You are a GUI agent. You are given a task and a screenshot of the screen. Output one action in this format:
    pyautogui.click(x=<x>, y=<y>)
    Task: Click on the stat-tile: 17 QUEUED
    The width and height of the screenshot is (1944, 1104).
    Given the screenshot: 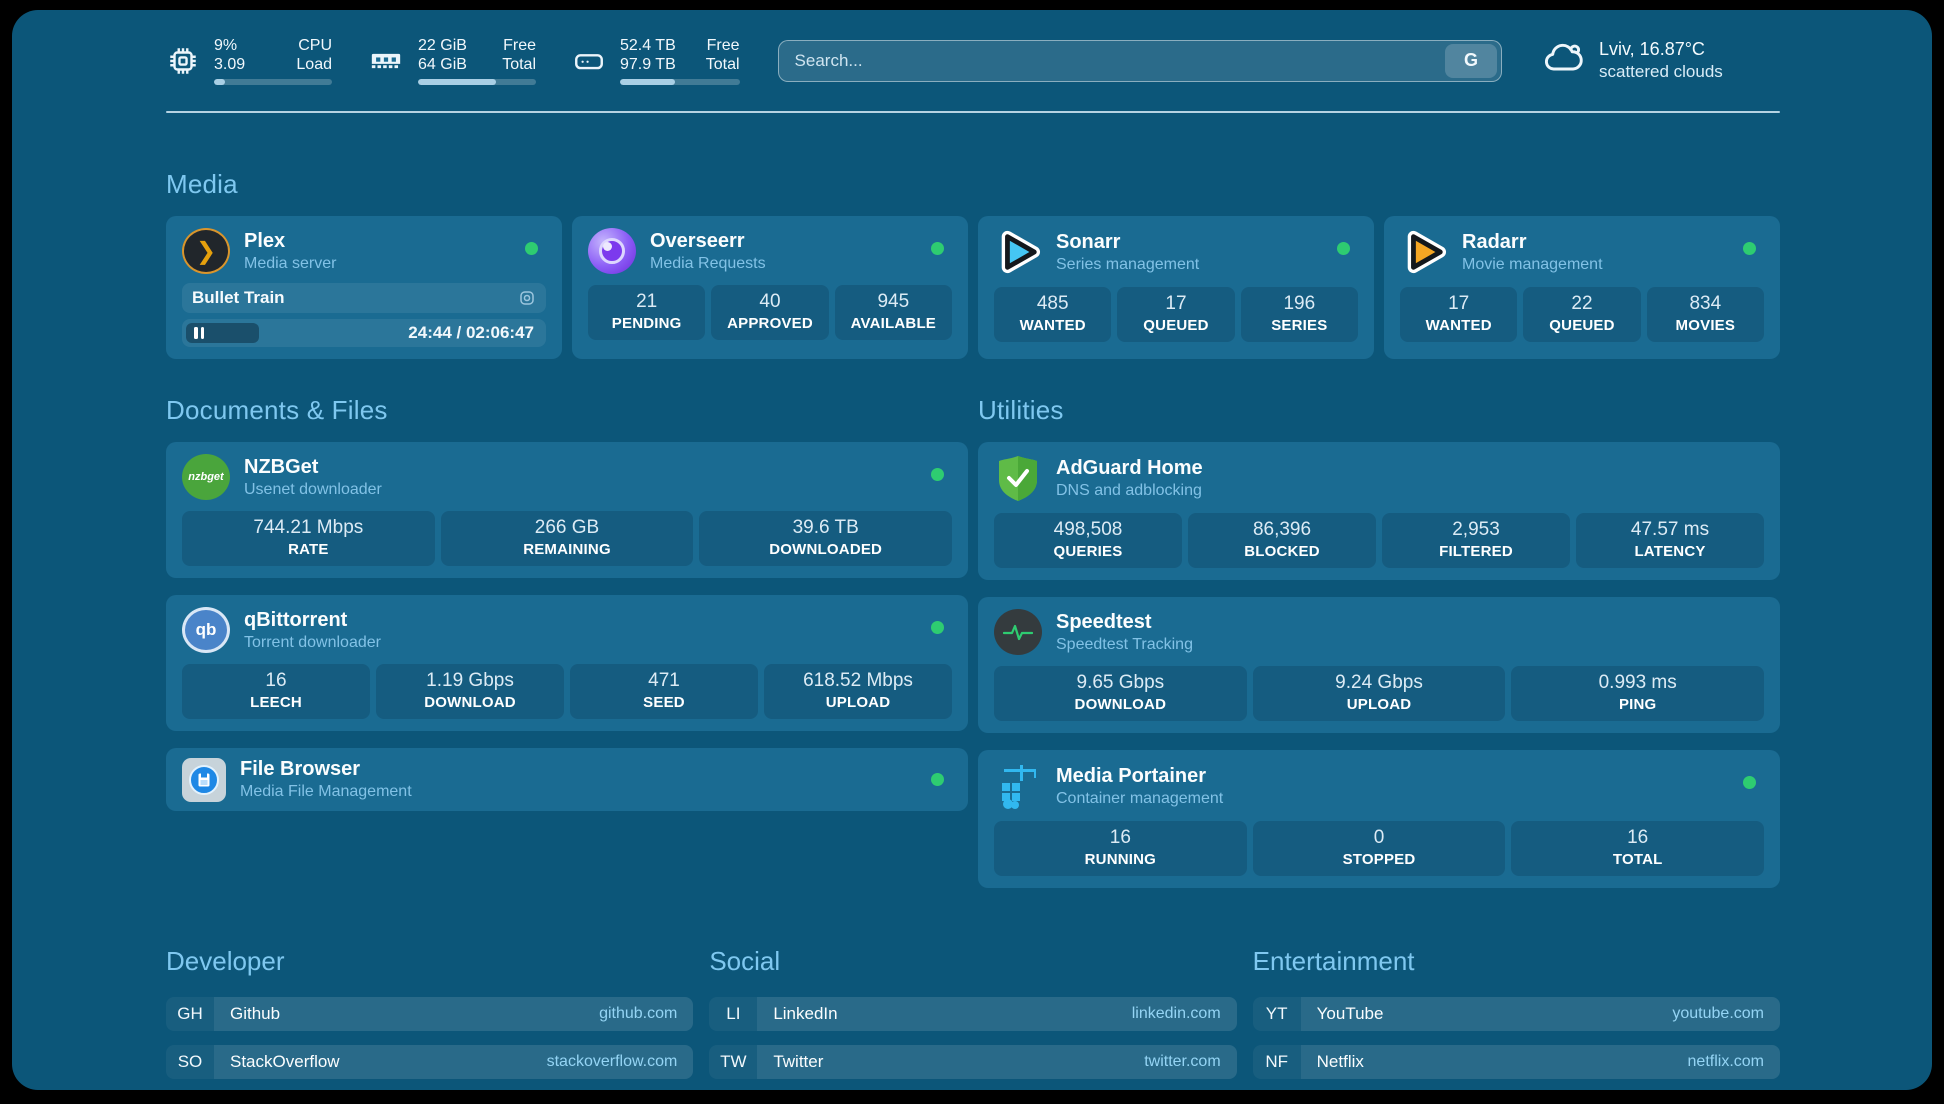 What is the action you would take?
    pyautogui.click(x=1176, y=314)
    